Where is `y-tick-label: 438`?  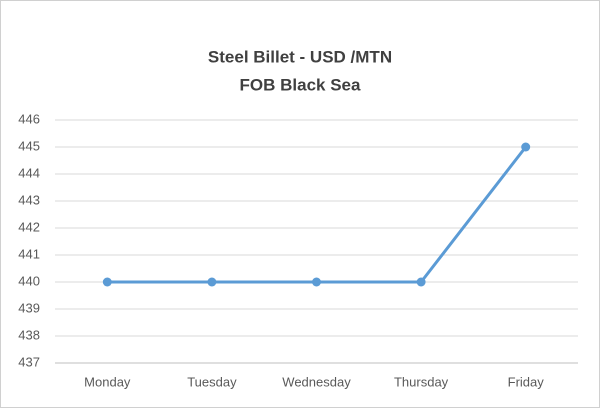 y-tick-label: 438 is located at coordinates (29, 334).